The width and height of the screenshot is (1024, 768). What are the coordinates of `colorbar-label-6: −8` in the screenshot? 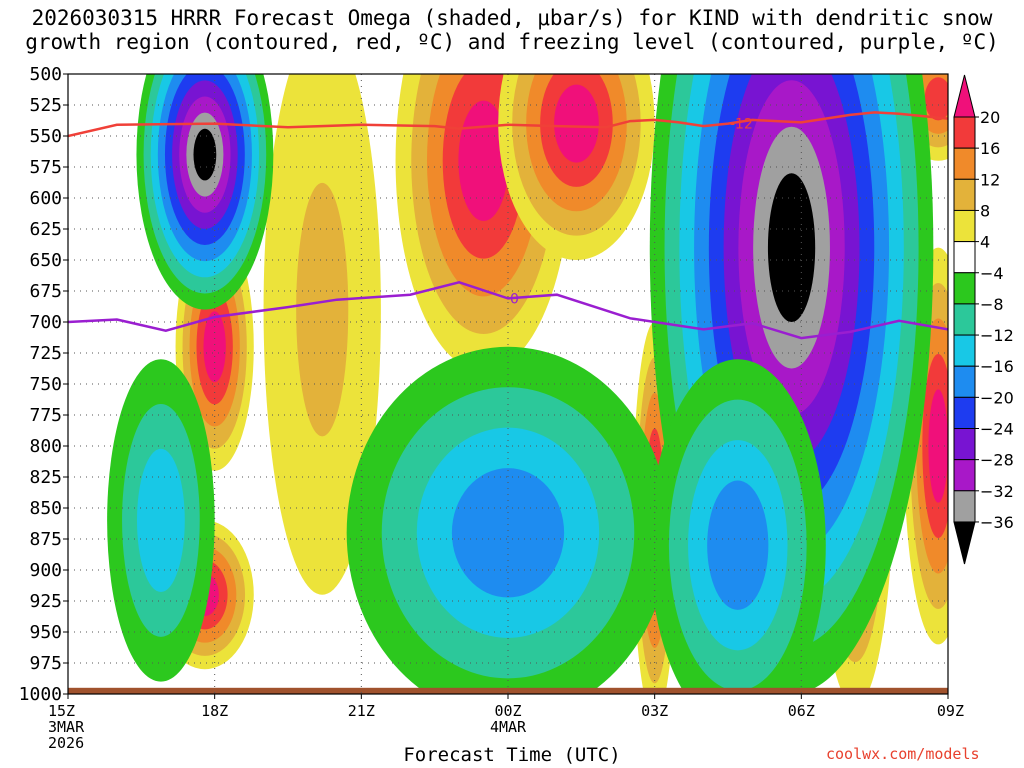 It's located at (992, 304).